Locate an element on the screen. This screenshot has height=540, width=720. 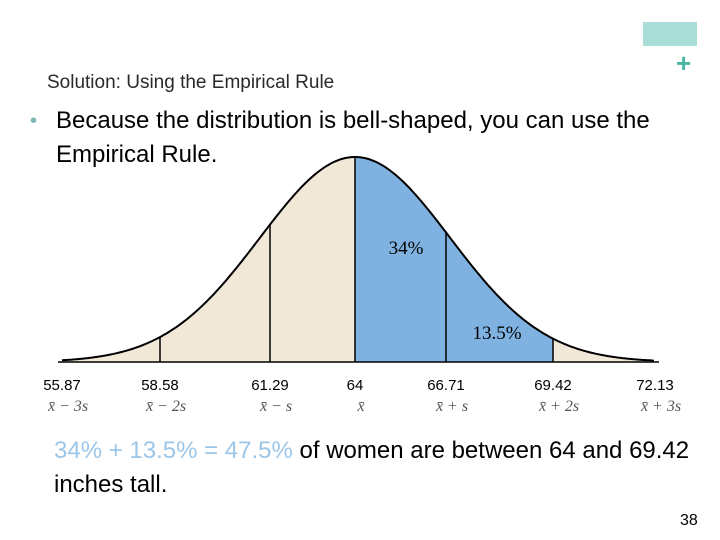
tick-value: 61.29 is located at coordinates (270, 385).